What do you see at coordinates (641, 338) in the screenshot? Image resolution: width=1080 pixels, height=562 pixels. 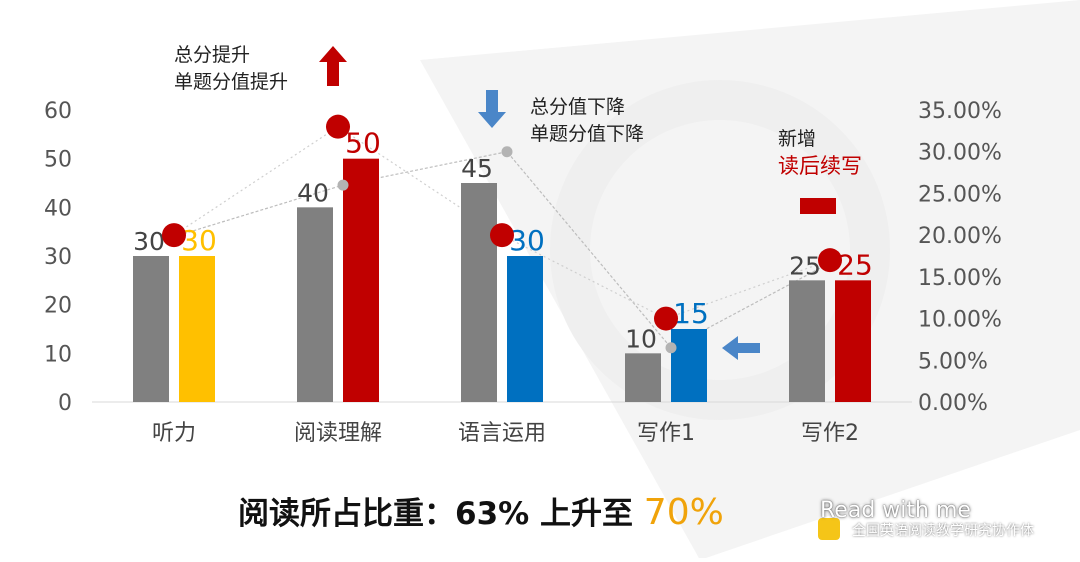 I see `data-label-series-1: 10` at bounding box center [641, 338].